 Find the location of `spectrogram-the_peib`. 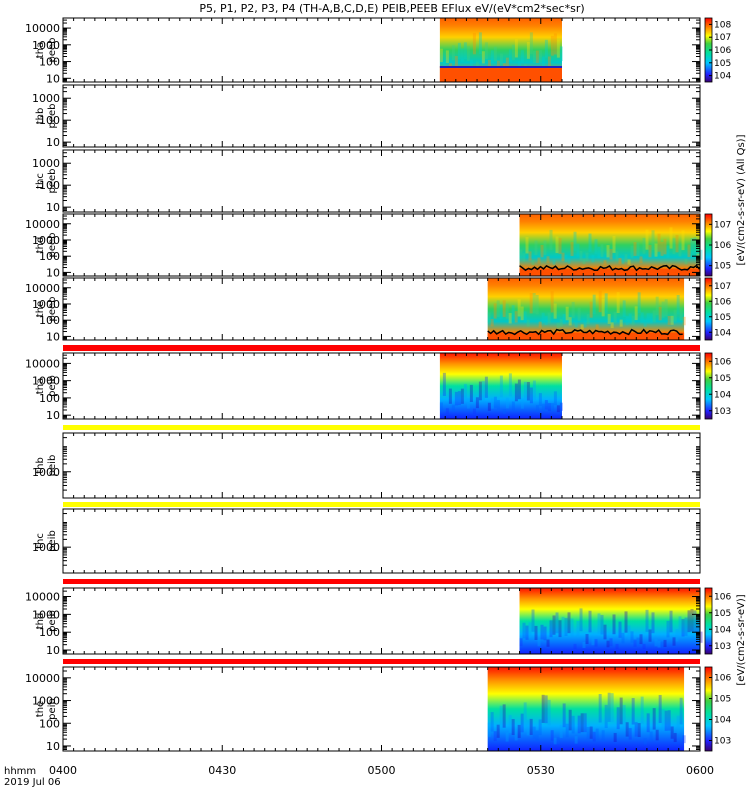

spectrogram-the_peib is located at coordinates (586, 709).